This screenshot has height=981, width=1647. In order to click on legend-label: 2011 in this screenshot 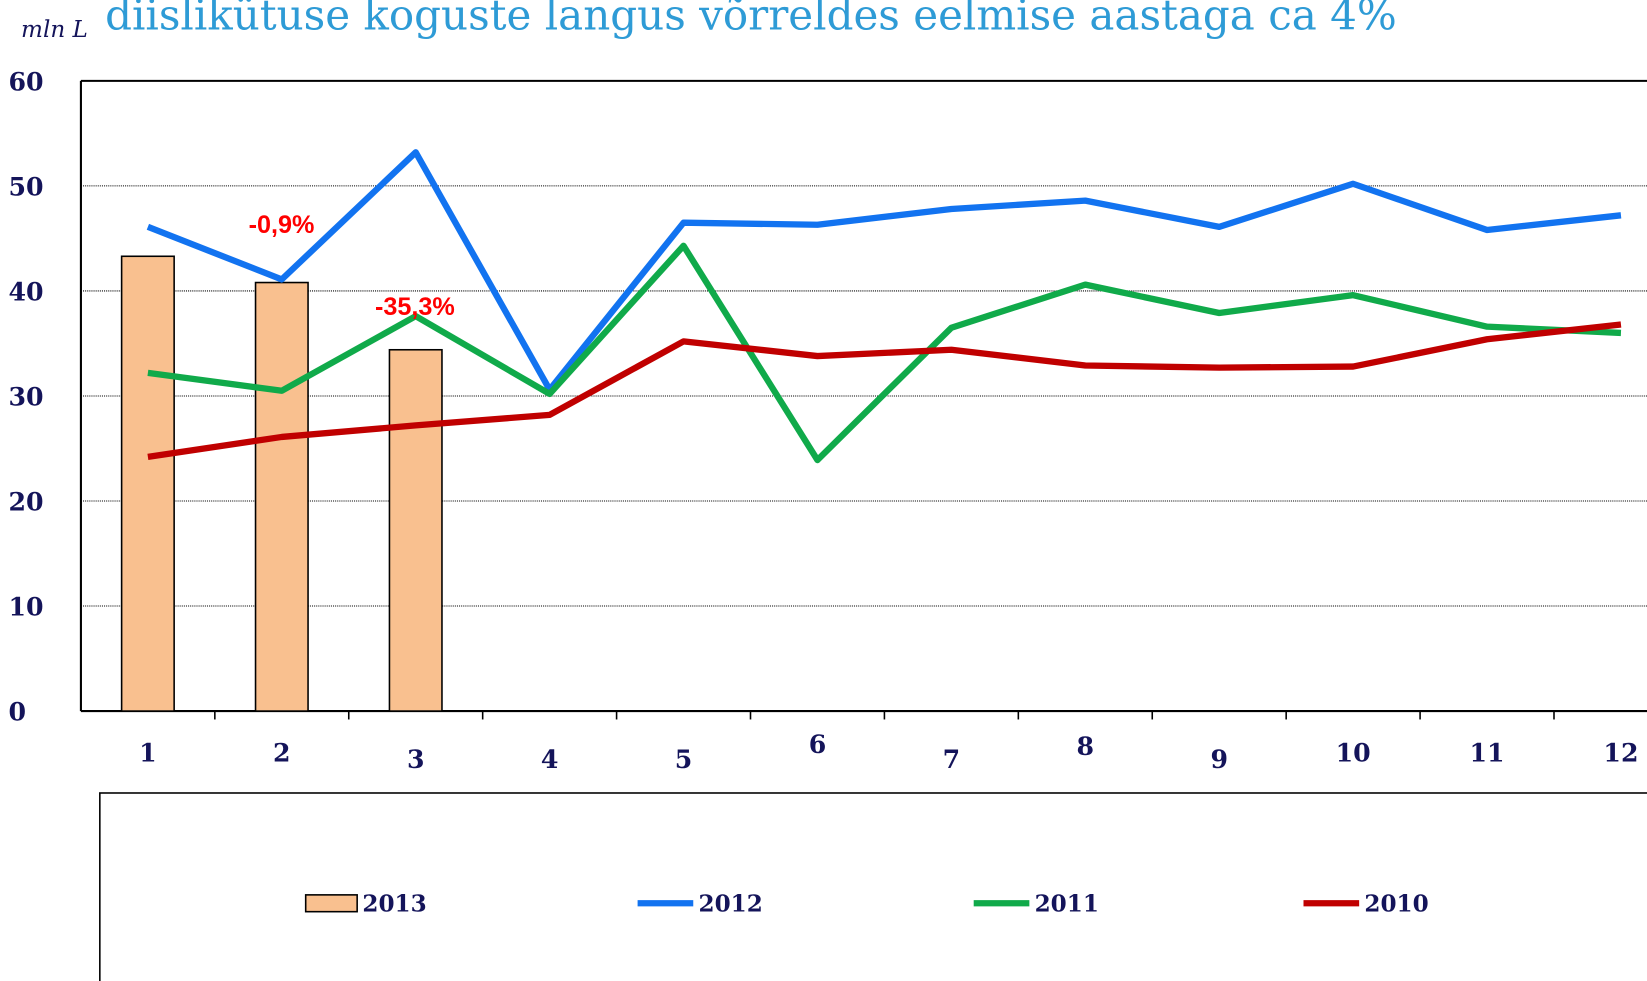, I will do `click(1067, 904)`.